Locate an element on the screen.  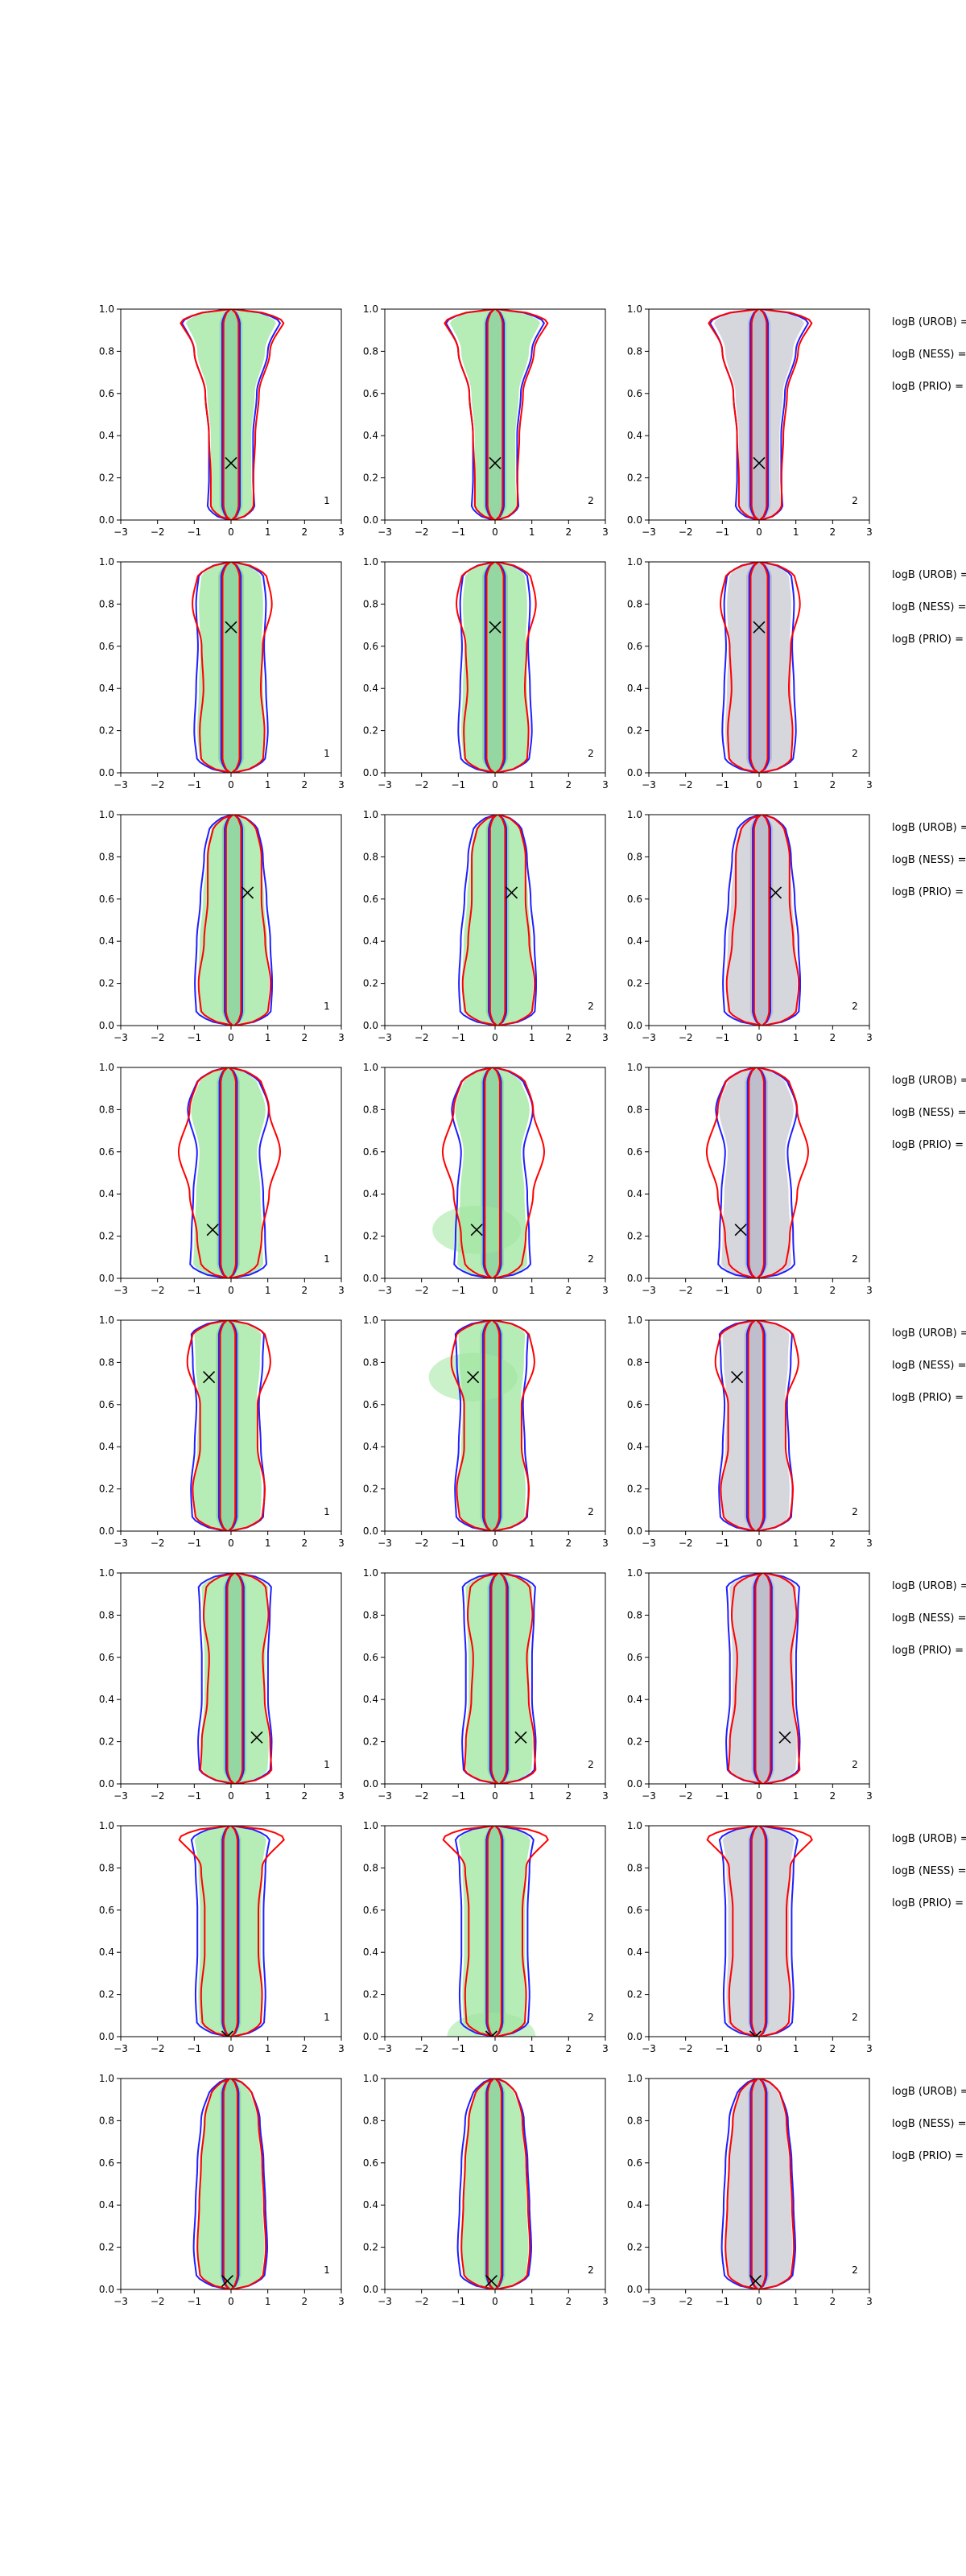
panel-r1-c1: −3 −2 −1 0 1 2 3 0.0 0.2 0.4 0.6 0.8 1.0 1 is located at coordinates (222, 421).